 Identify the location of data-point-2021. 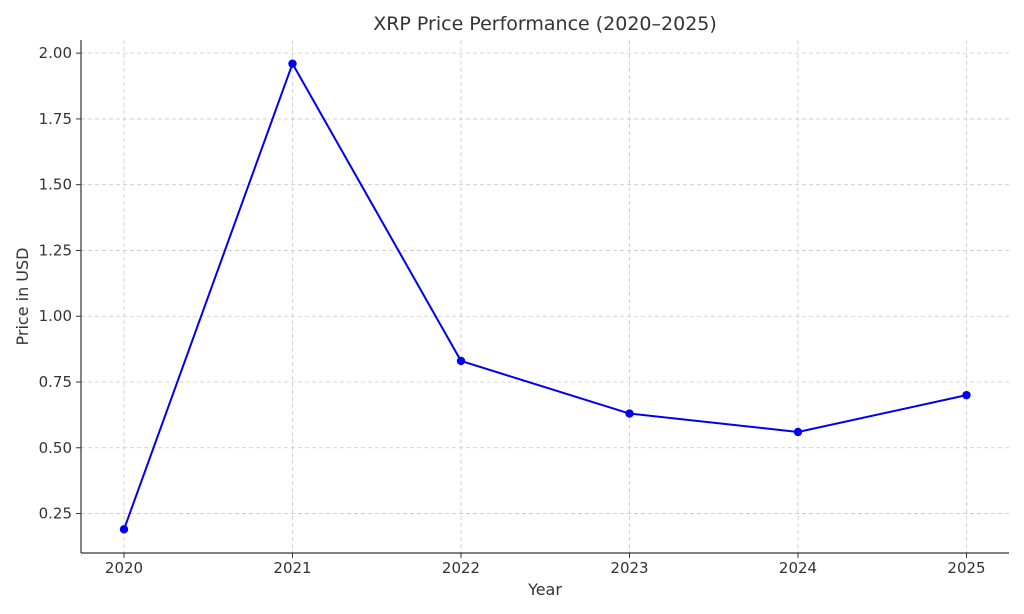
(292, 63).